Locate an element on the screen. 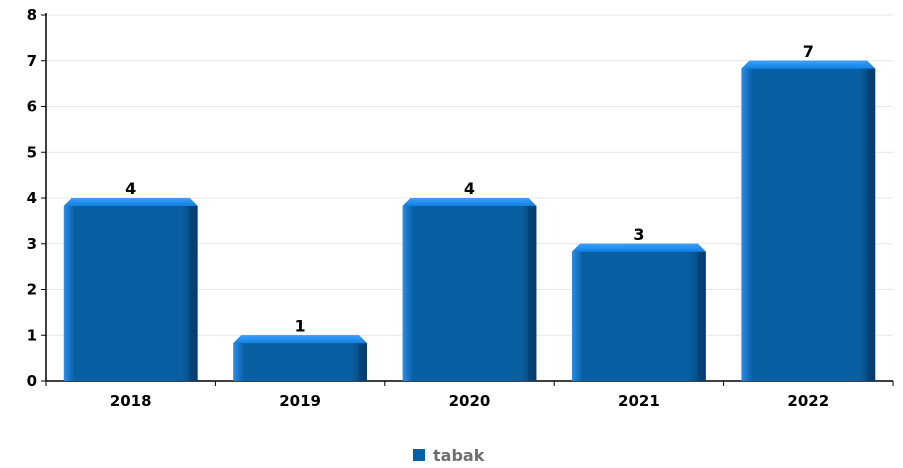 This screenshot has width=903, height=468. data-label: 3 is located at coordinates (638, 234).